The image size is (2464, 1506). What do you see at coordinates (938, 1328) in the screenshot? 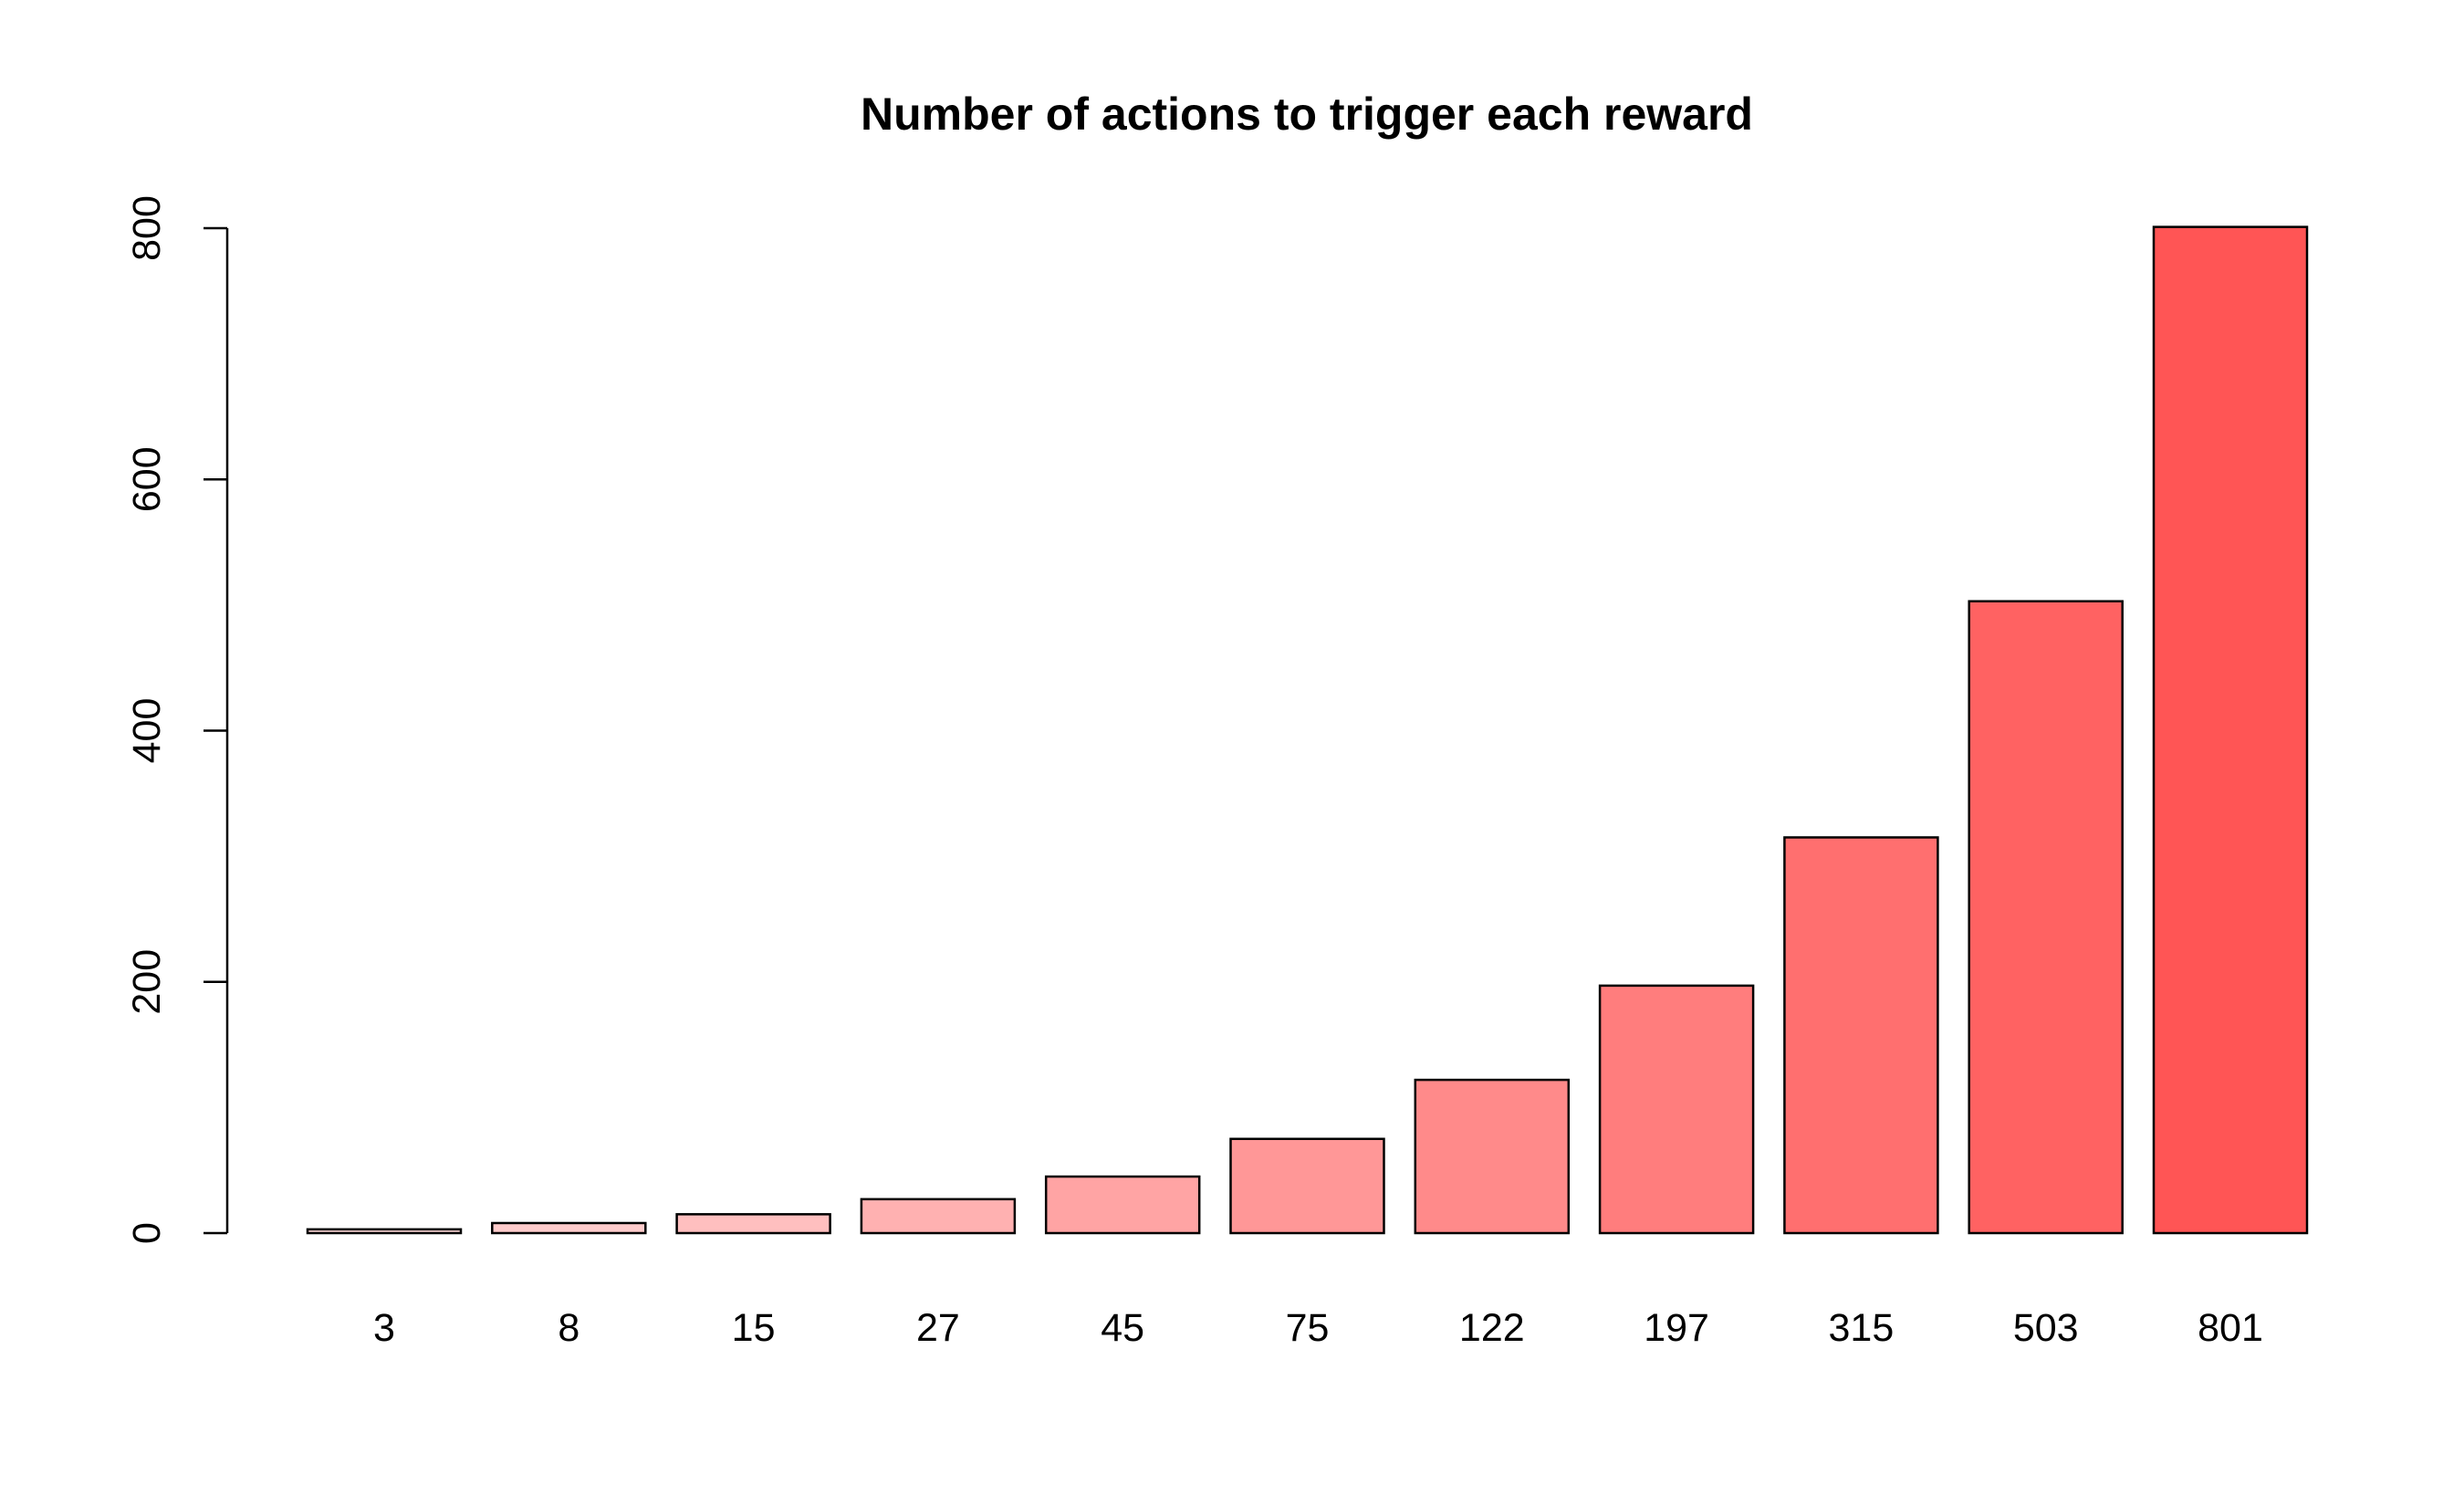
I see `x-tick-label: 27` at bounding box center [938, 1328].